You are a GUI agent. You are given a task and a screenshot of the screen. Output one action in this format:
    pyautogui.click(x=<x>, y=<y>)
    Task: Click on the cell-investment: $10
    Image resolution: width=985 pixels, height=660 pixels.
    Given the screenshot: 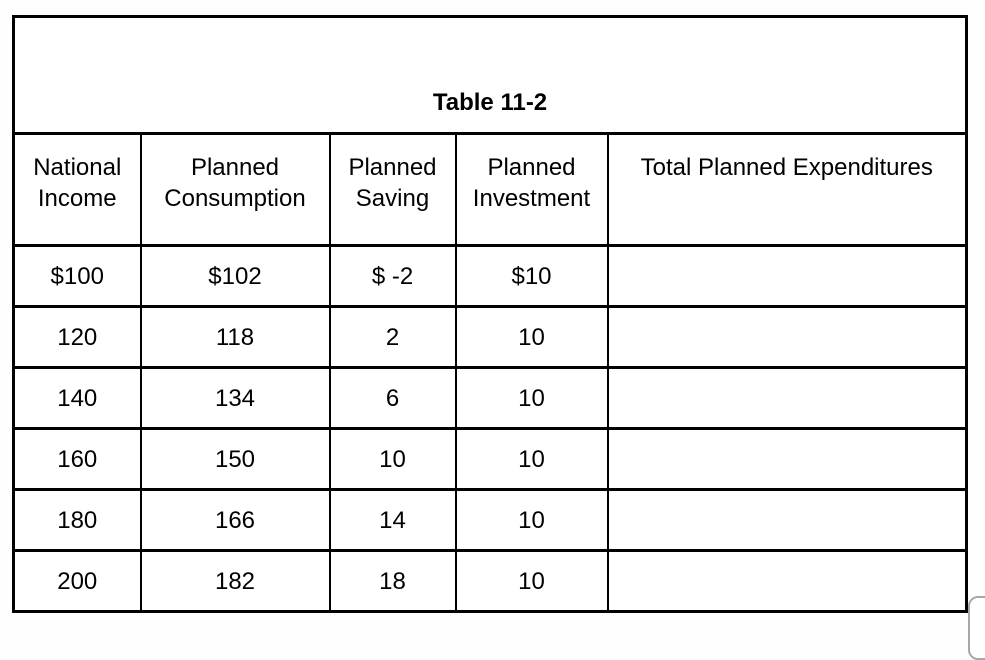 What is the action you would take?
    pyautogui.click(x=531, y=276)
    